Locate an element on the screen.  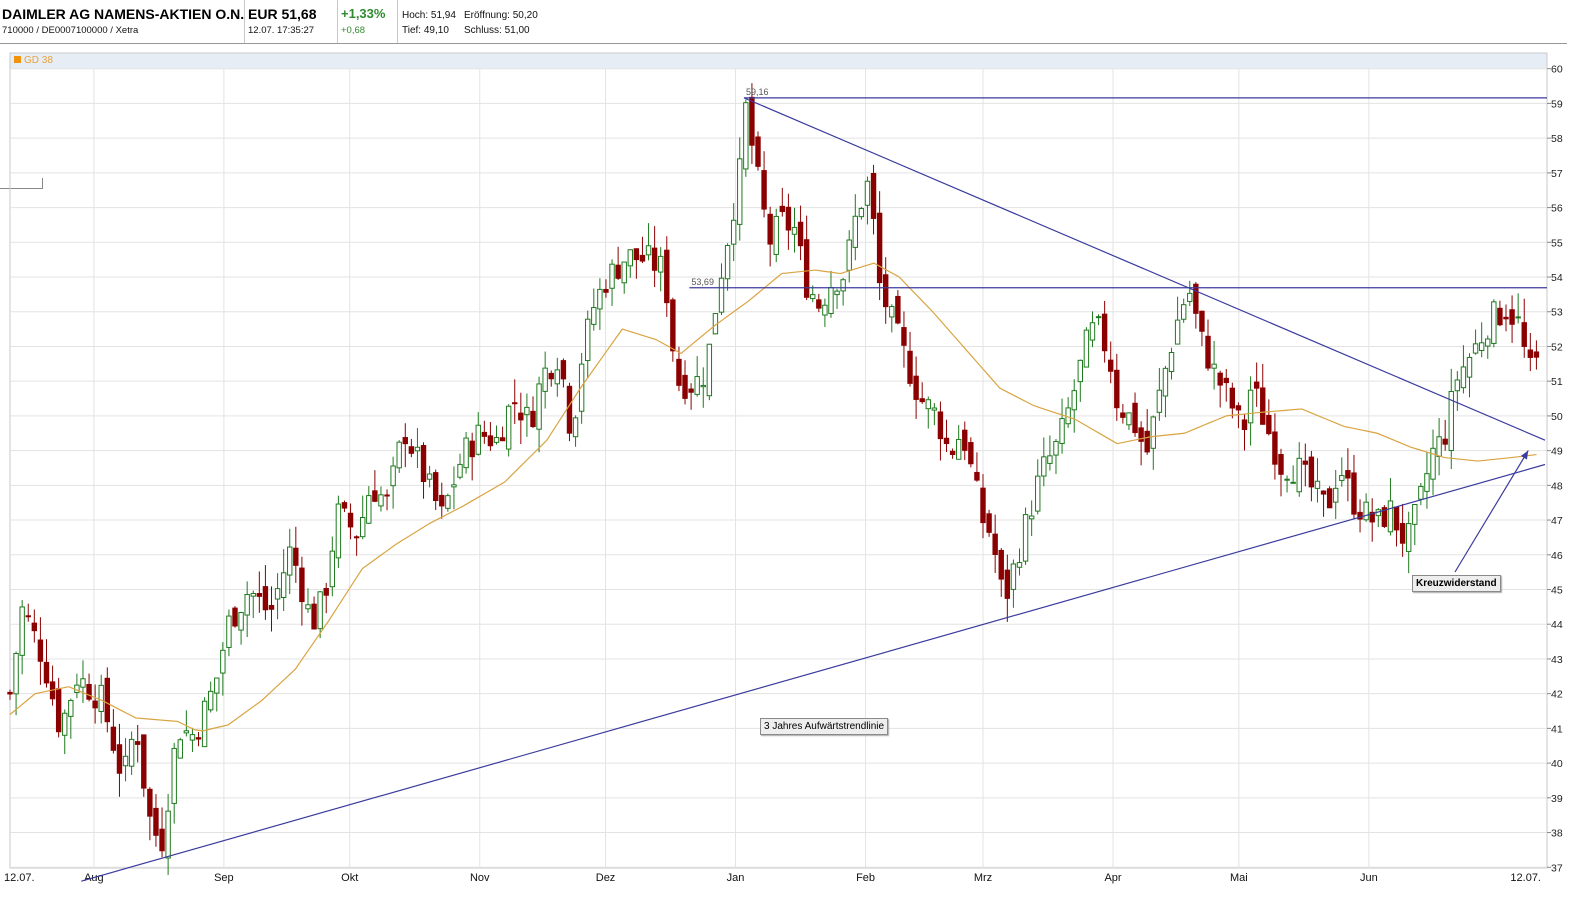
quote-timestamp: 12.07. 17:35:27 is located at coordinates (281, 30).